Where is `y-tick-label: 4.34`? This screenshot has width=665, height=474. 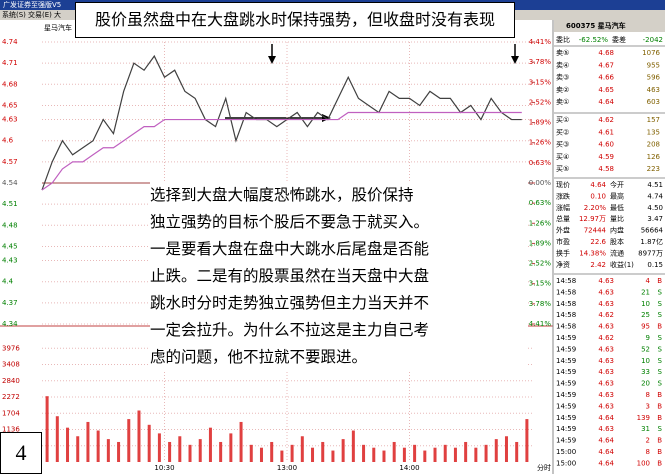 y-tick-label: 4.34 is located at coordinates (10, 324).